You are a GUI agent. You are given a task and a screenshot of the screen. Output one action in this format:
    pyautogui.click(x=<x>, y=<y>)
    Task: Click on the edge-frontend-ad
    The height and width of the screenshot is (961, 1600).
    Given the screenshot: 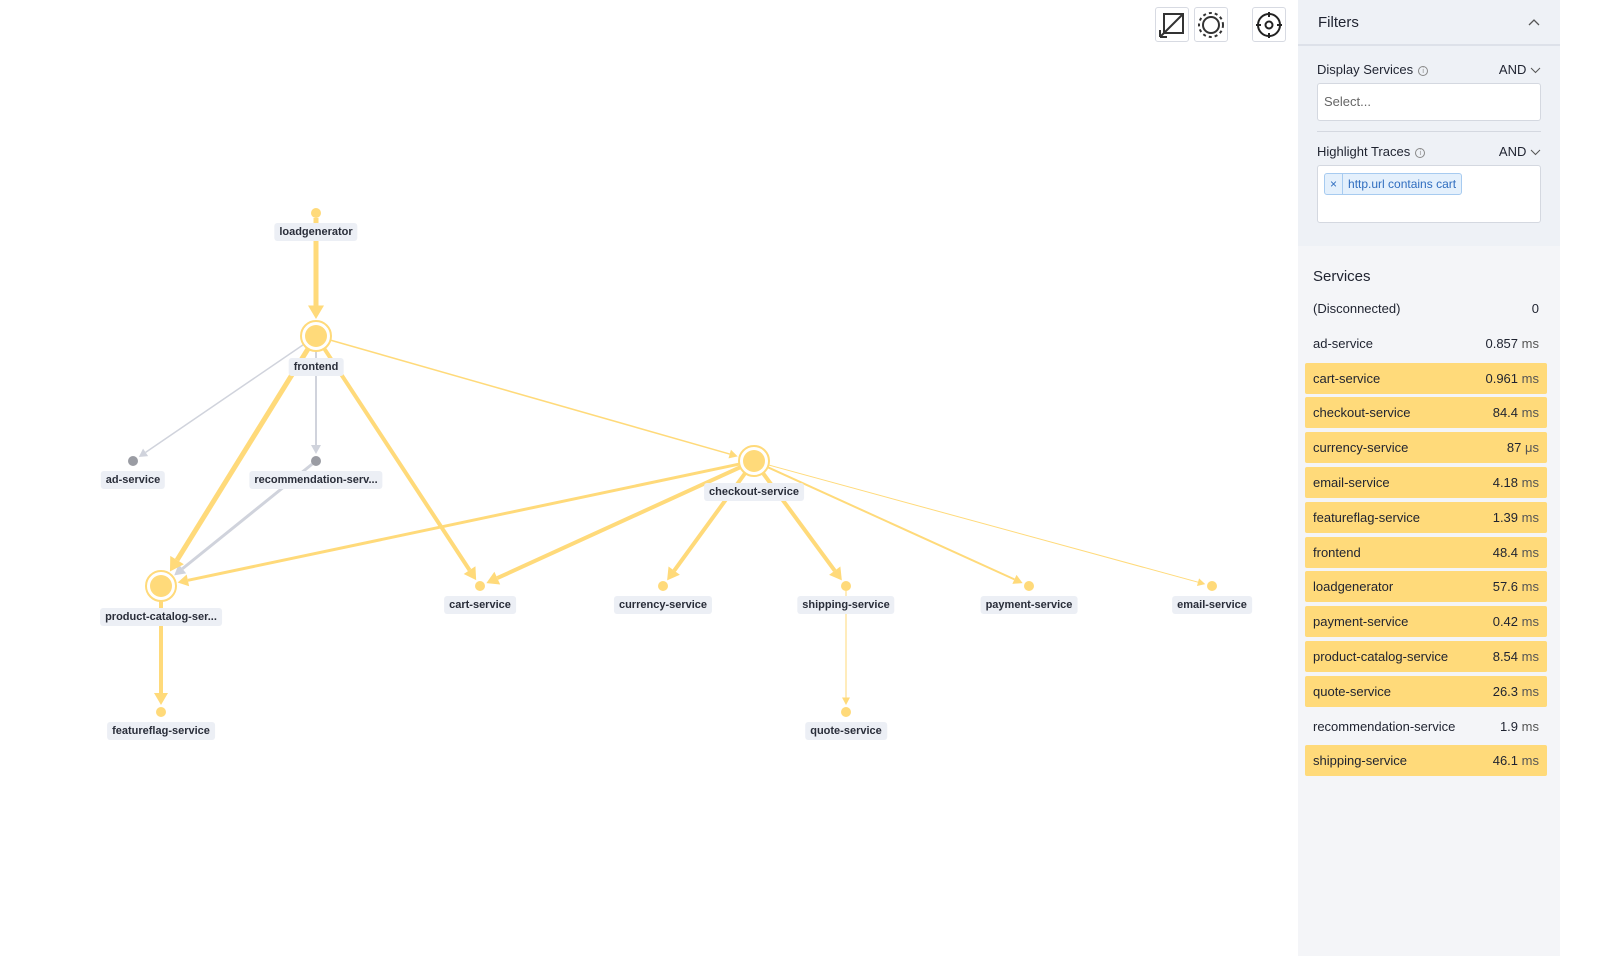 What is the action you would take?
    pyautogui.click(x=221, y=400)
    